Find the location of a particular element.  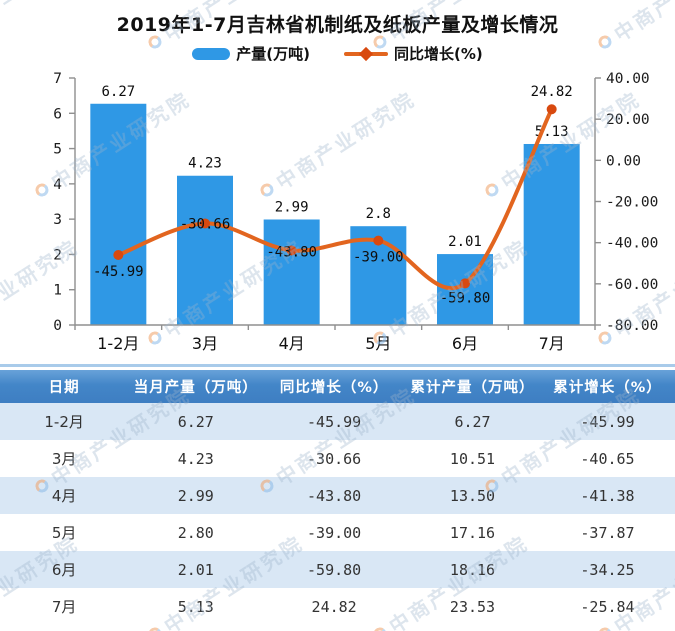

value-cell: -40.65 is located at coordinates (607, 458).